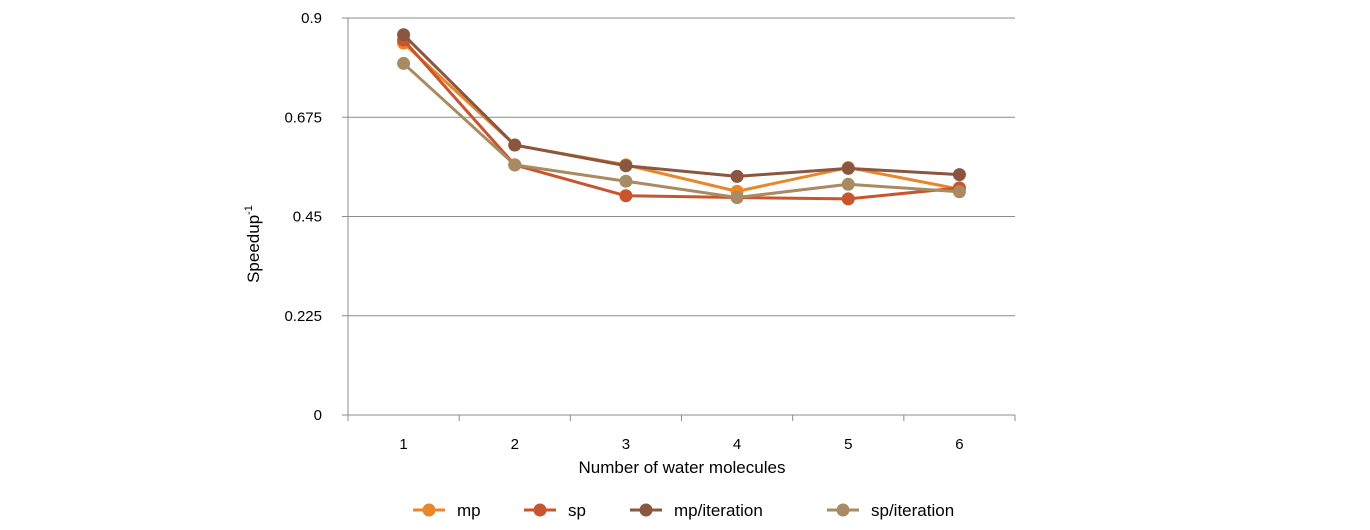 This screenshot has width=1370, height=530. What do you see at coordinates (253, 249) in the screenshot?
I see `y-axis-title-text: Speedup` at bounding box center [253, 249].